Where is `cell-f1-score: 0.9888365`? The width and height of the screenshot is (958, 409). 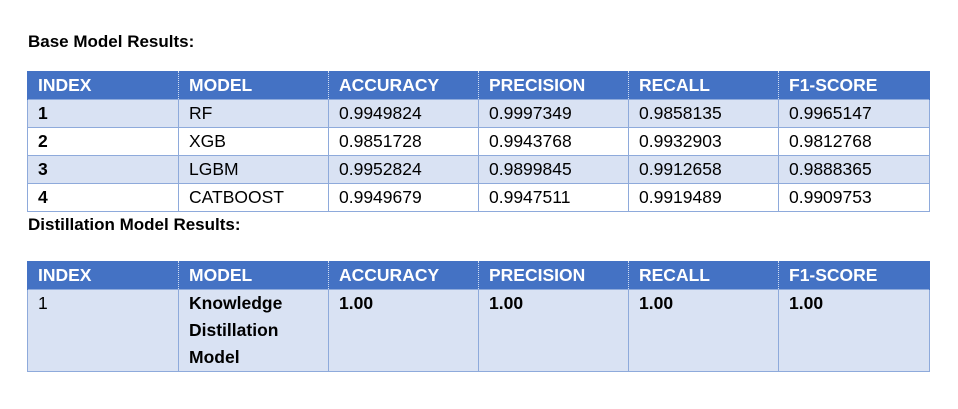
cell-f1-score: 0.9888365 is located at coordinates (854, 169).